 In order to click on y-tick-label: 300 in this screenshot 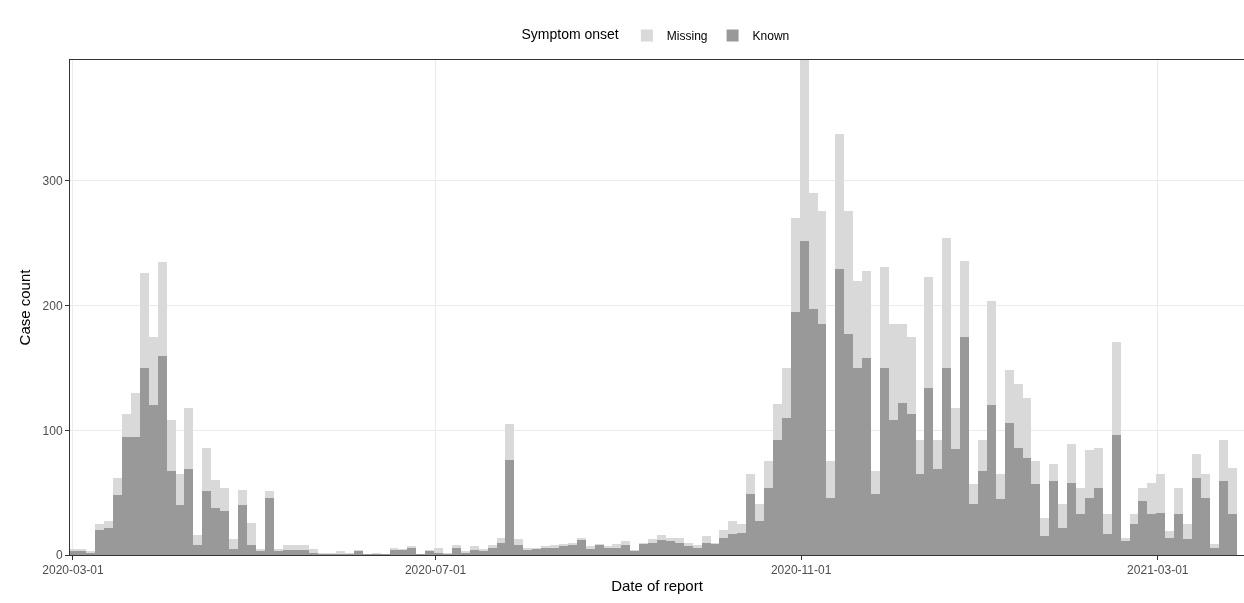, I will do `click(52, 181)`.